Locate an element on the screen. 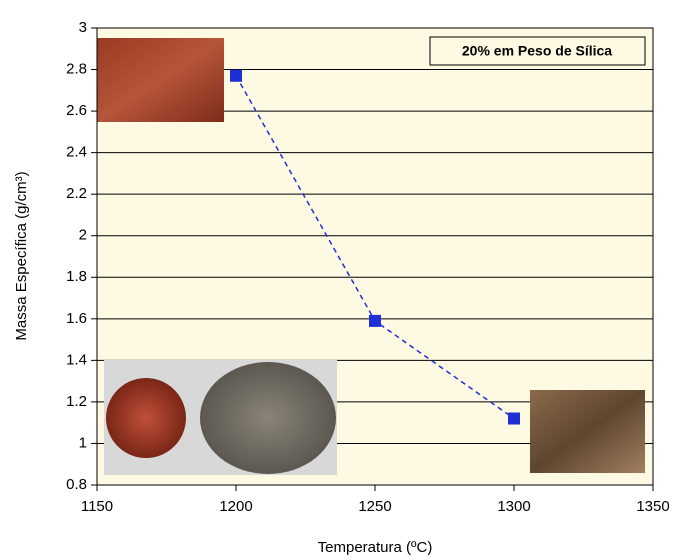 This screenshot has width=676, height=560. y-tick-label: 1.6 is located at coordinates (76, 318).